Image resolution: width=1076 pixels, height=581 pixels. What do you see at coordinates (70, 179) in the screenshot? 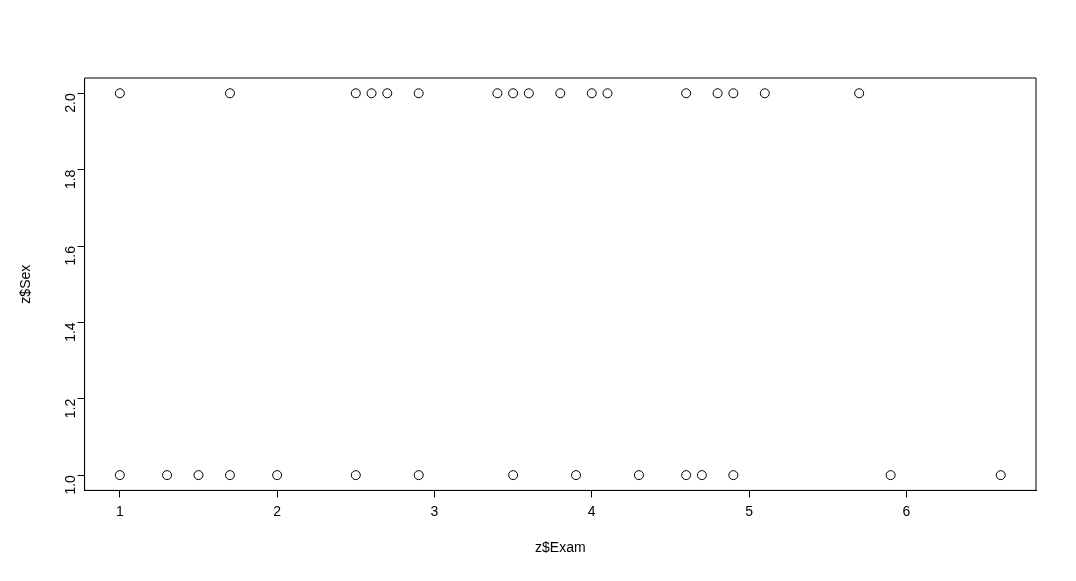
I see `y-tick-label: 1.8` at bounding box center [70, 179].